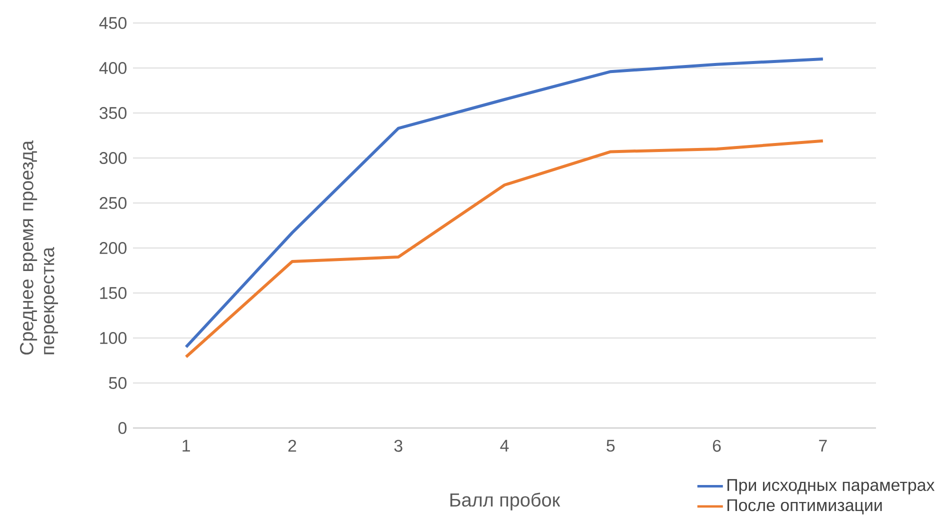 The height and width of the screenshot is (522, 944). What do you see at coordinates (112, 68) in the screenshot?
I see `y-tick-label: 400` at bounding box center [112, 68].